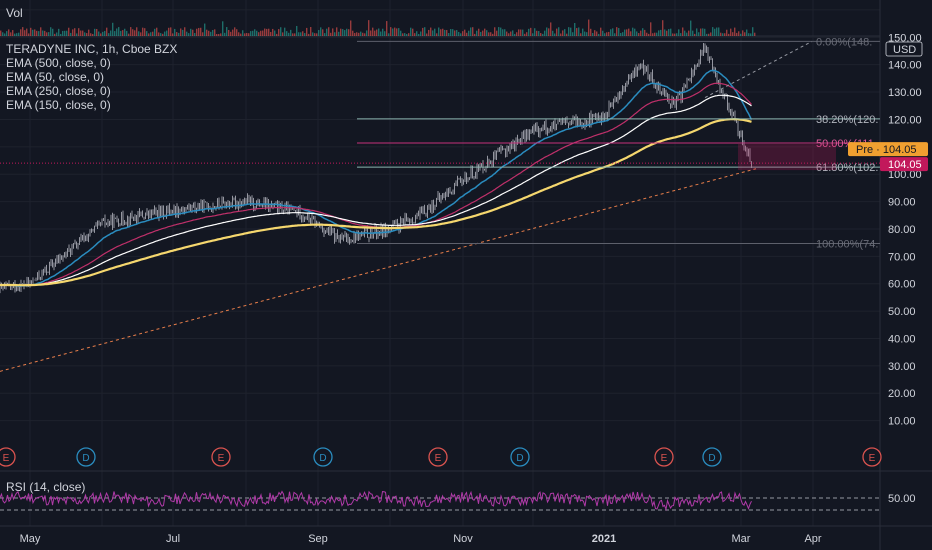 Image resolution: width=932 pixels, height=550 pixels. I want to click on x-tick-label: Mar, so click(741, 539).